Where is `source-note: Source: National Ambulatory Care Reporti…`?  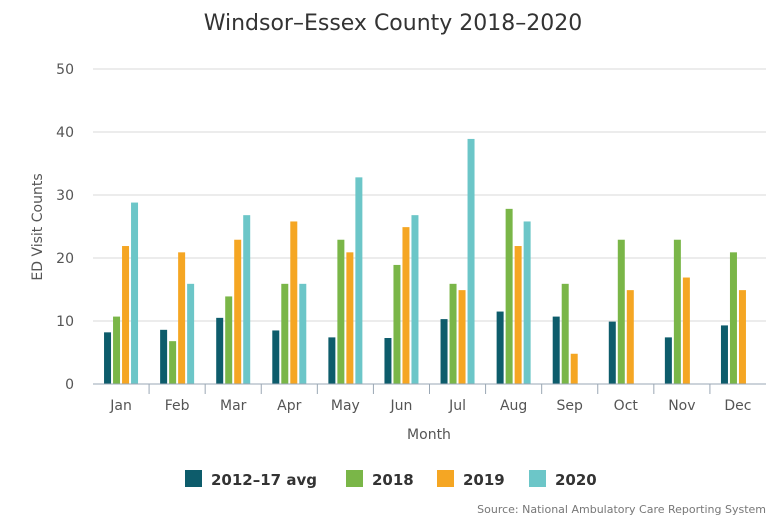 source-note: Source: National Ambulatory Care Reporti… is located at coordinates (621, 509).